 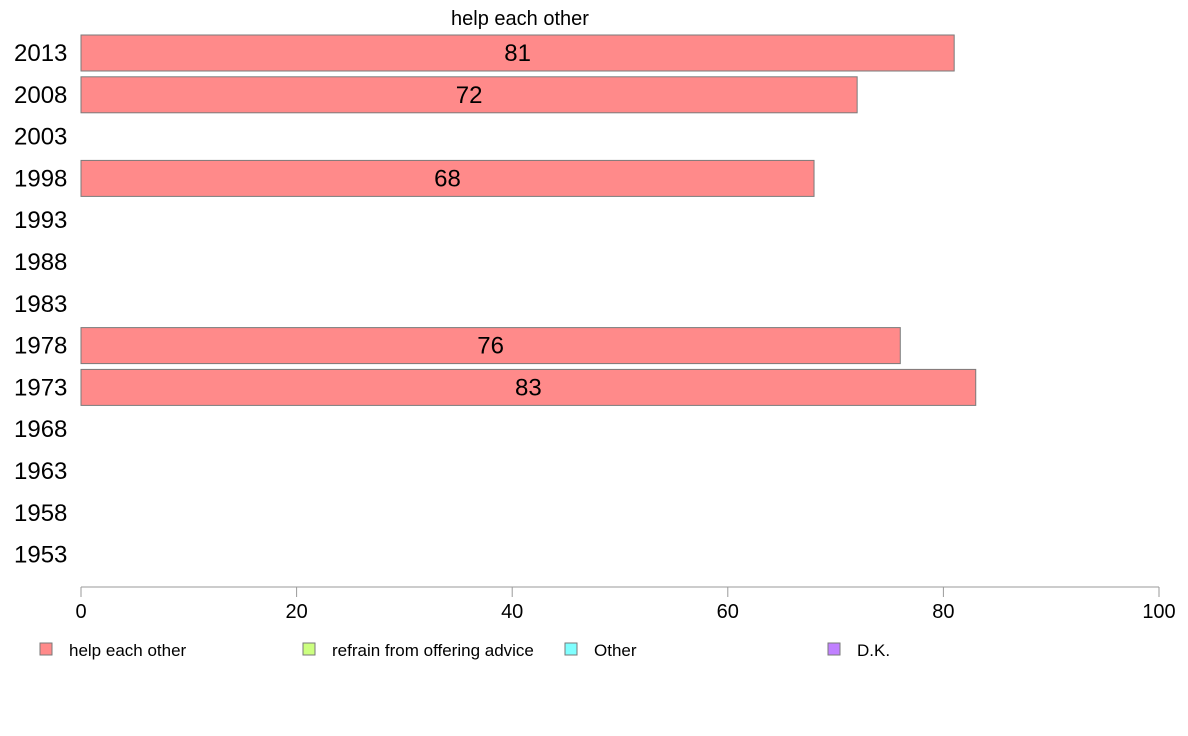 I want to click on y-tick-label: 1978, so click(x=40, y=346).